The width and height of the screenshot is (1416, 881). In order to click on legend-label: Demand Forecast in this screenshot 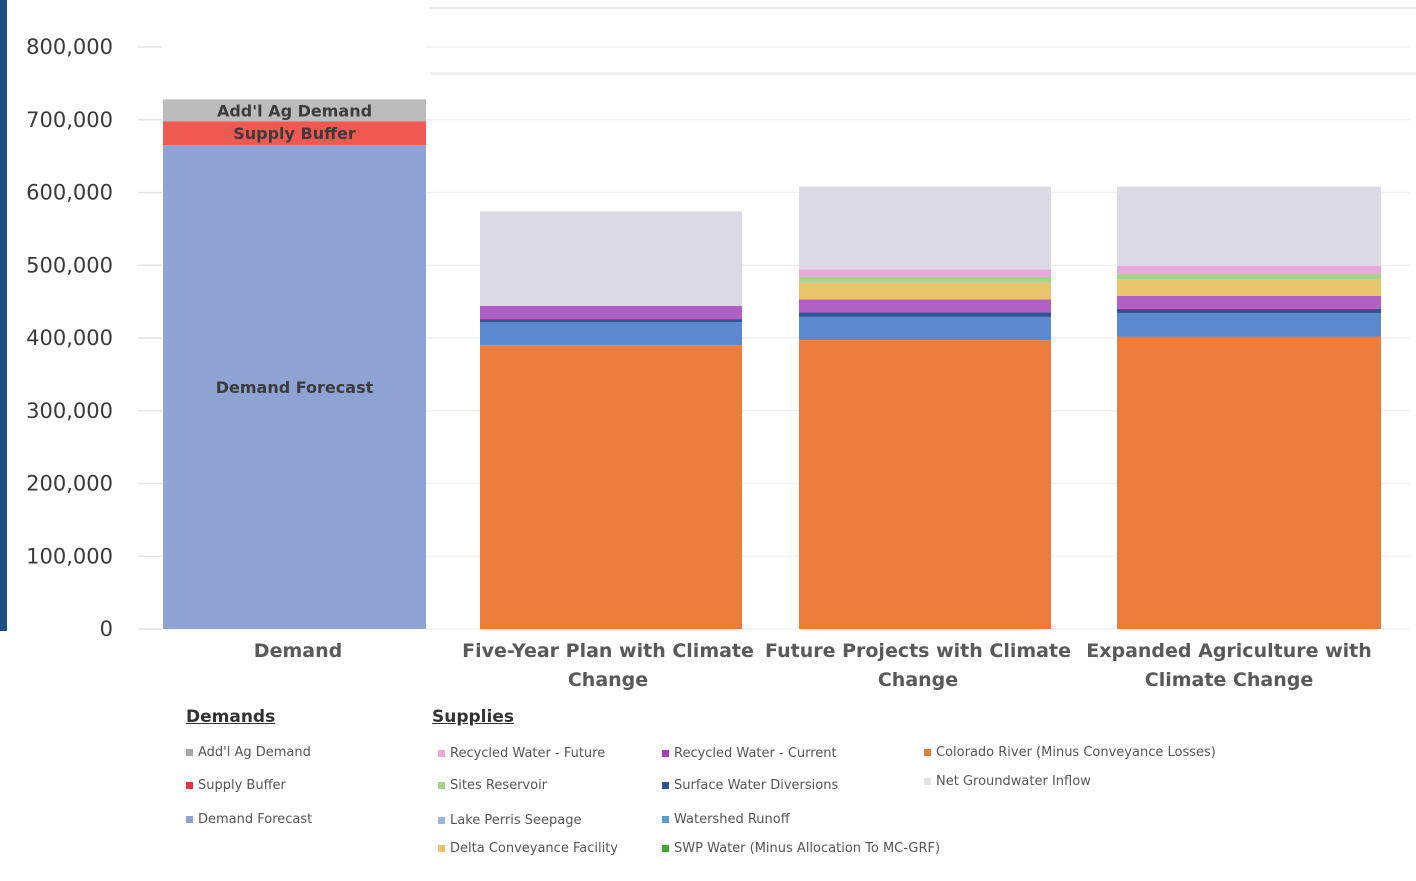, I will do `click(255, 819)`.